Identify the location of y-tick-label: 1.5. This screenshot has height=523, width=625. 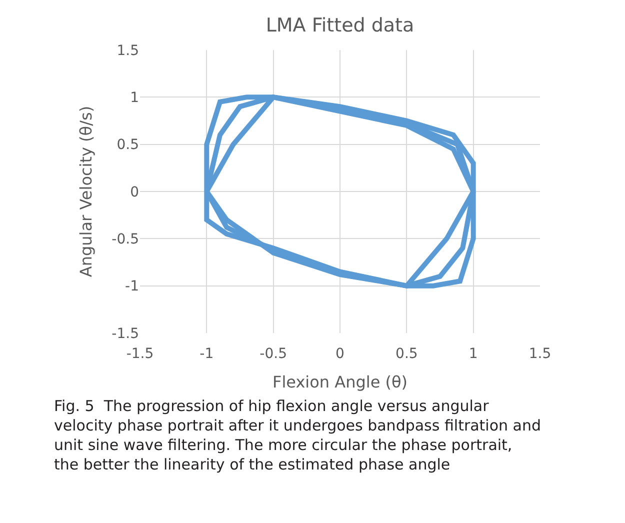
(127, 50).